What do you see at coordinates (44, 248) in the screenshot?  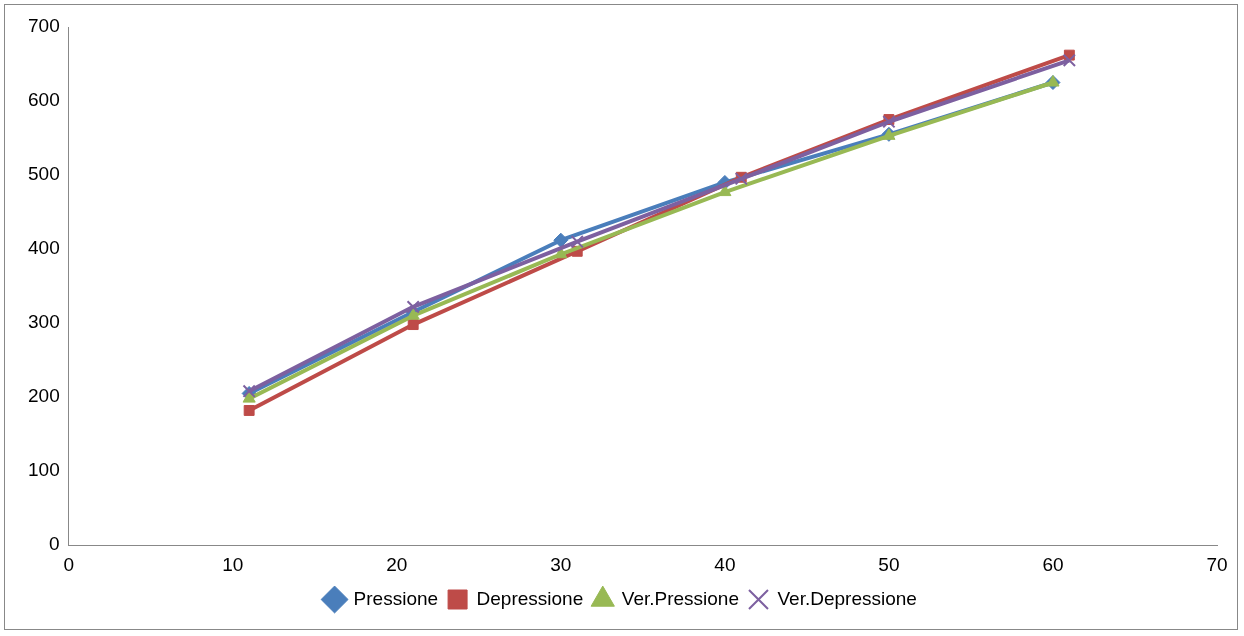 I see `y-tick-label: 400` at bounding box center [44, 248].